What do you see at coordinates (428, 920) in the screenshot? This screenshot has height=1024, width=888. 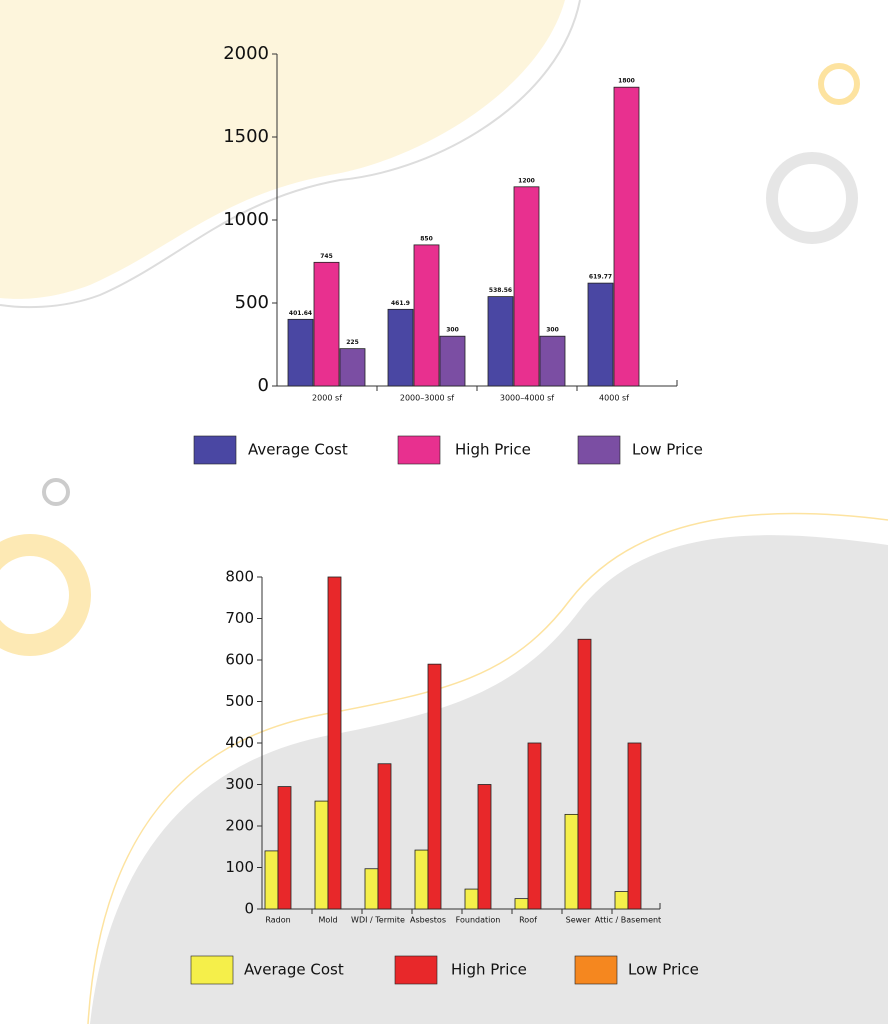 I see `x-tick-label: Asbestos` at bounding box center [428, 920].